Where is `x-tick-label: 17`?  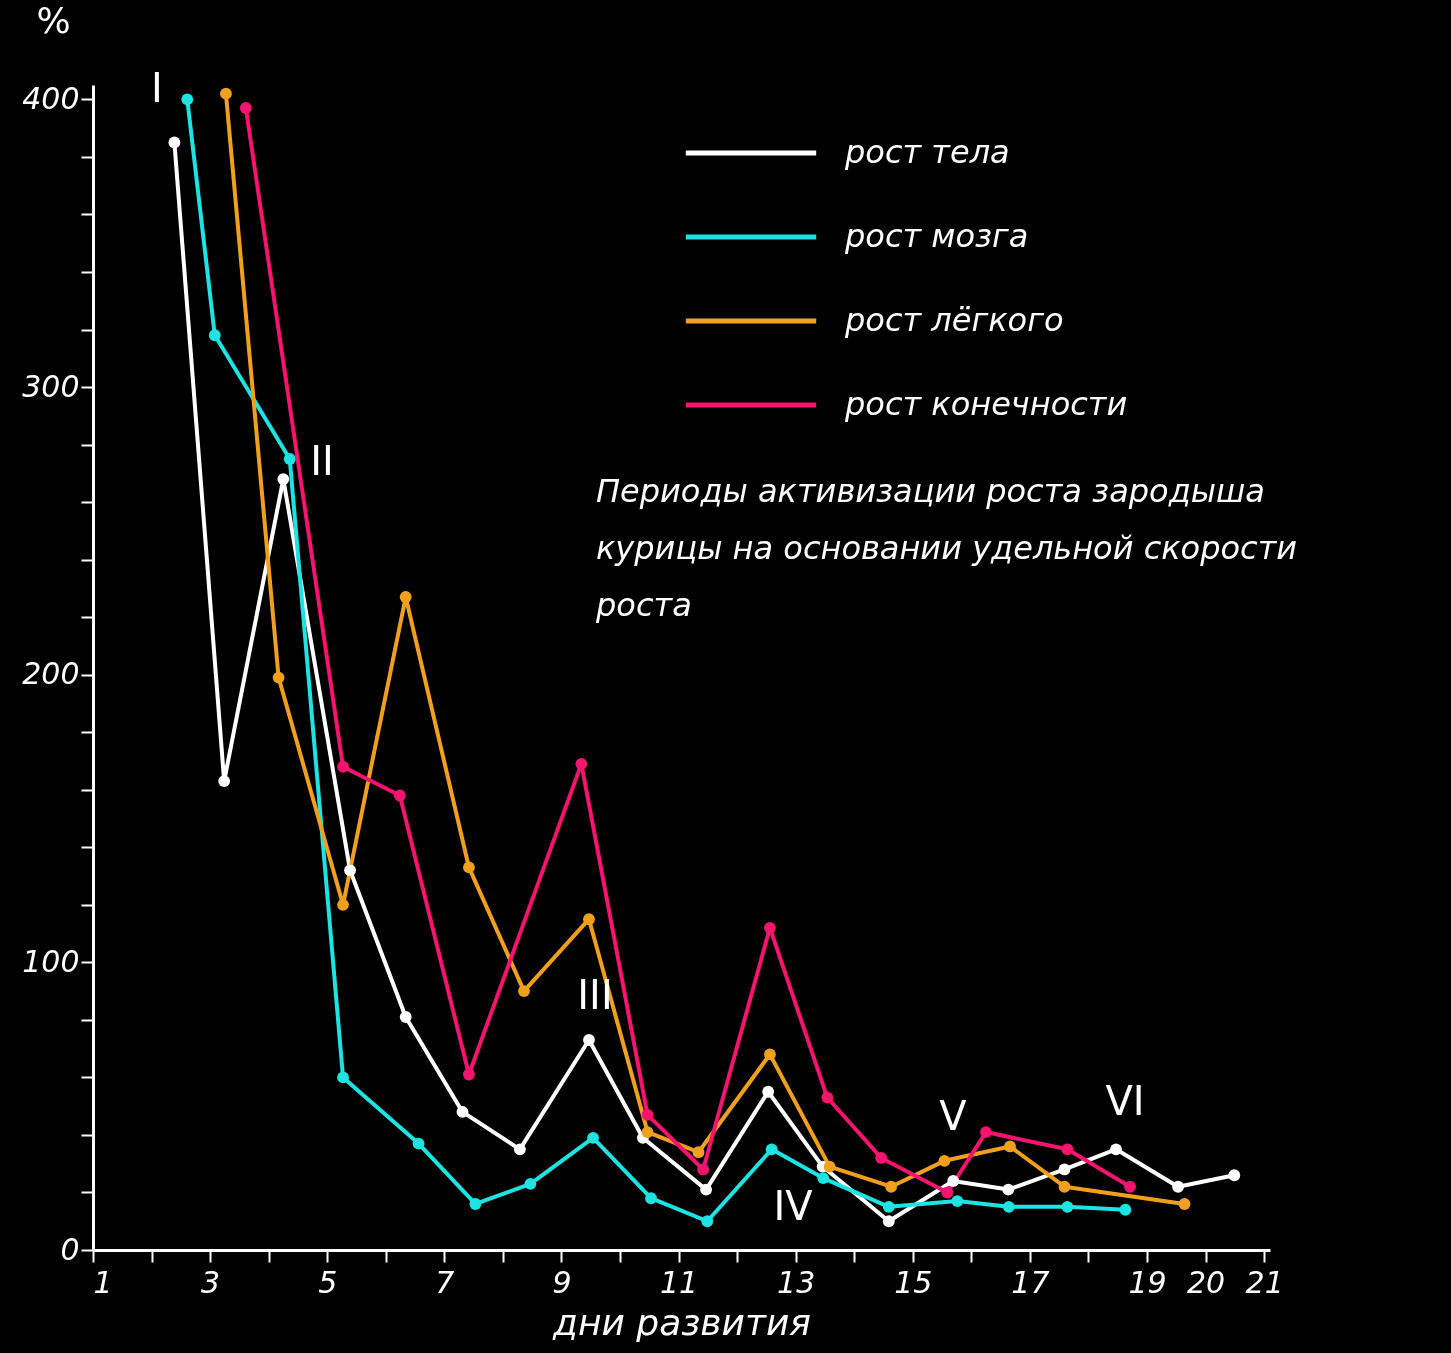 x-tick-label: 17 is located at coordinates (1030, 1282).